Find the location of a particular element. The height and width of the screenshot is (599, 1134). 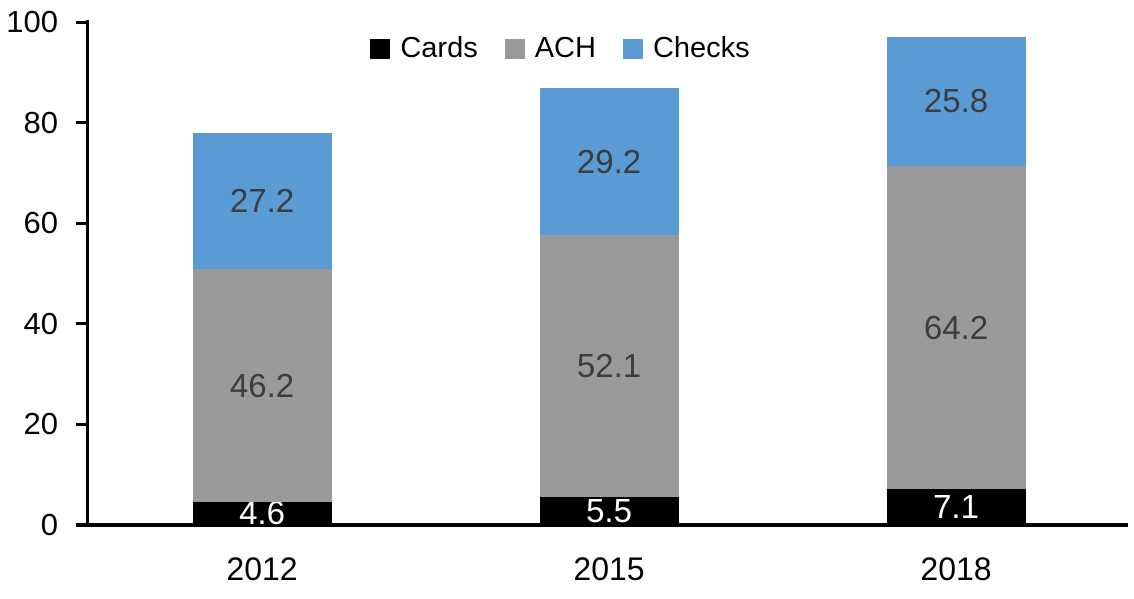

y-tick-label: 100 is located at coordinates (32, 21).